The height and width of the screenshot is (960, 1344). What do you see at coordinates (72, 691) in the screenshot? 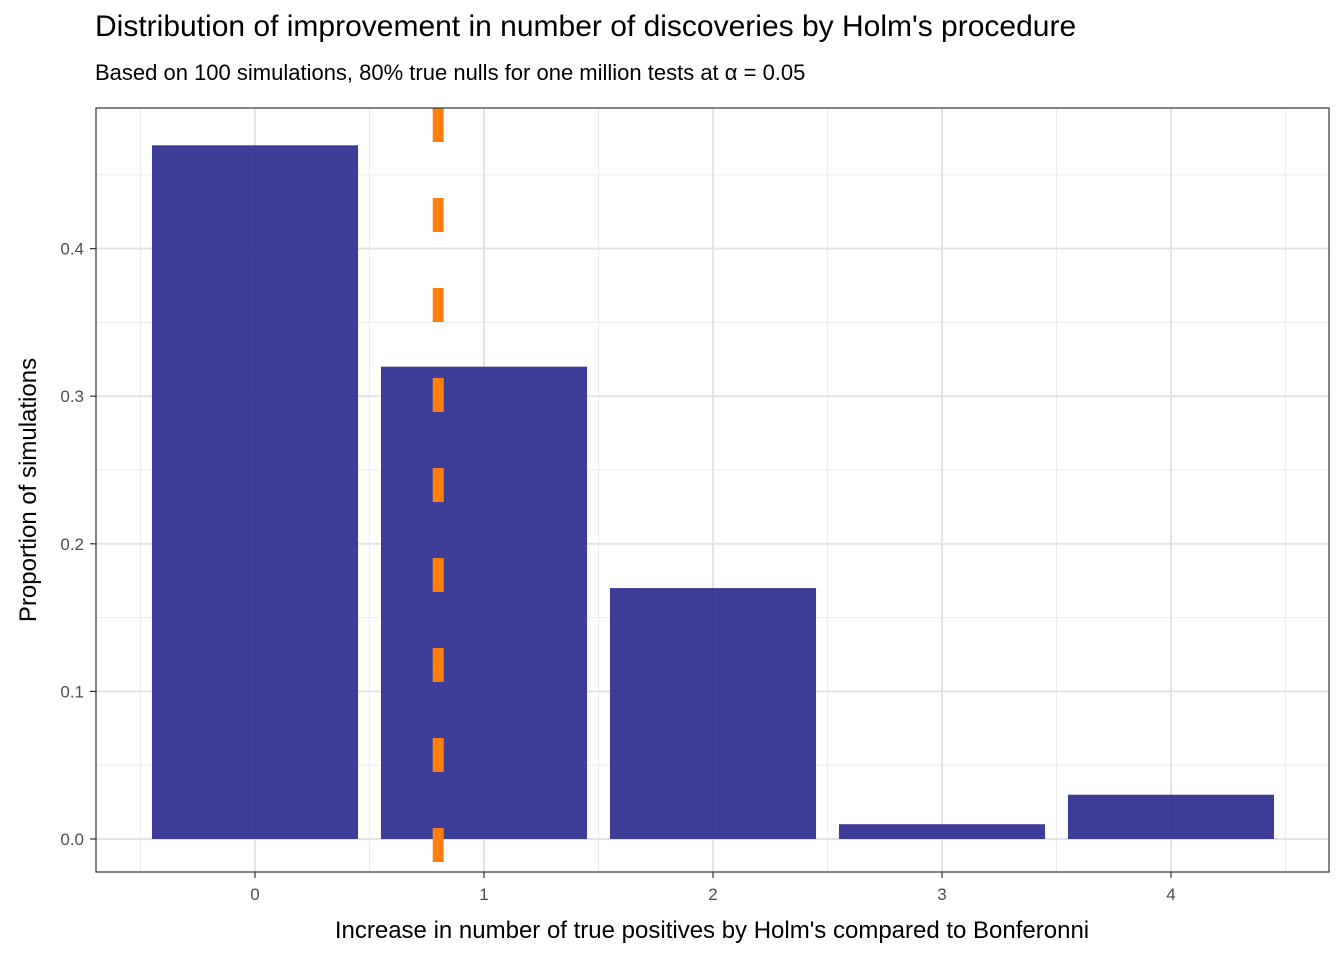
I see `y-tick-label: 0.1` at bounding box center [72, 691].